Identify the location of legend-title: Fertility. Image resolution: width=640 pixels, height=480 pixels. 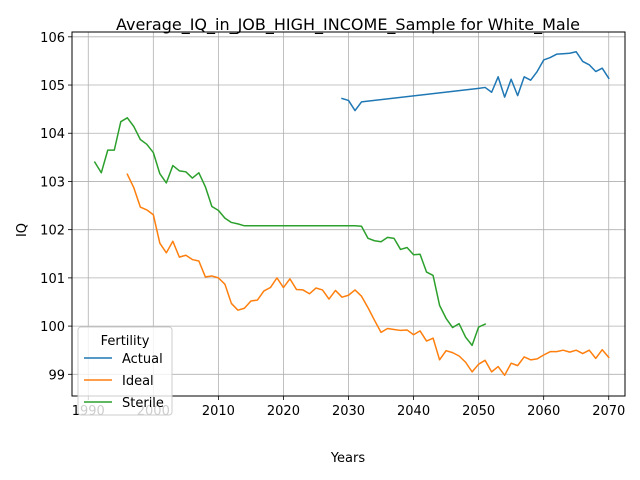
(125, 341).